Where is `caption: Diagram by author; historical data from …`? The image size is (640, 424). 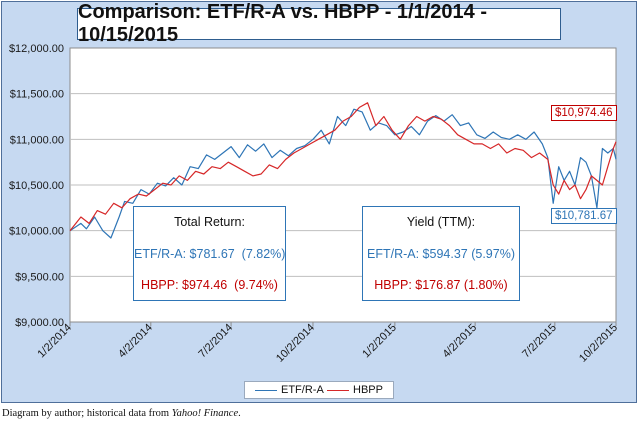
caption: Diagram by author; historical data from … is located at coordinates (121, 413).